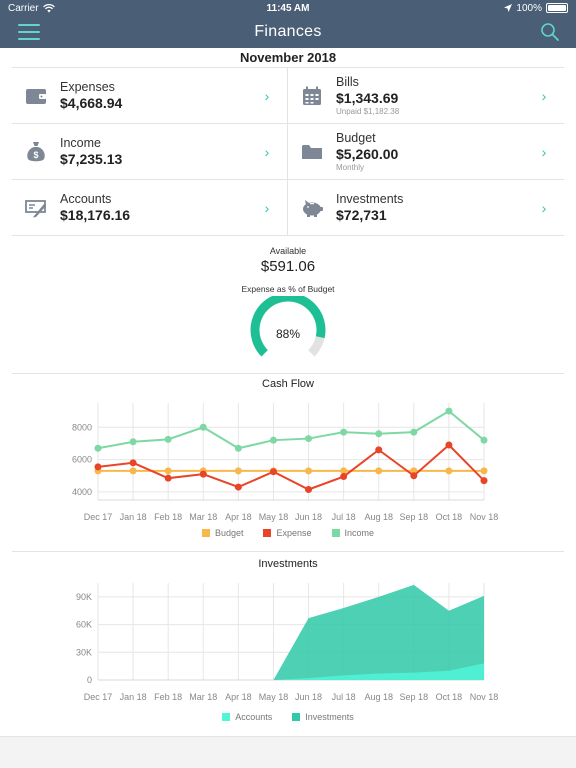 This screenshot has width=576, height=768. What do you see at coordinates (150, 96) in the screenshot?
I see `tile-expenses: Expenses $4,668.94 ›` at bounding box center [150, 96].